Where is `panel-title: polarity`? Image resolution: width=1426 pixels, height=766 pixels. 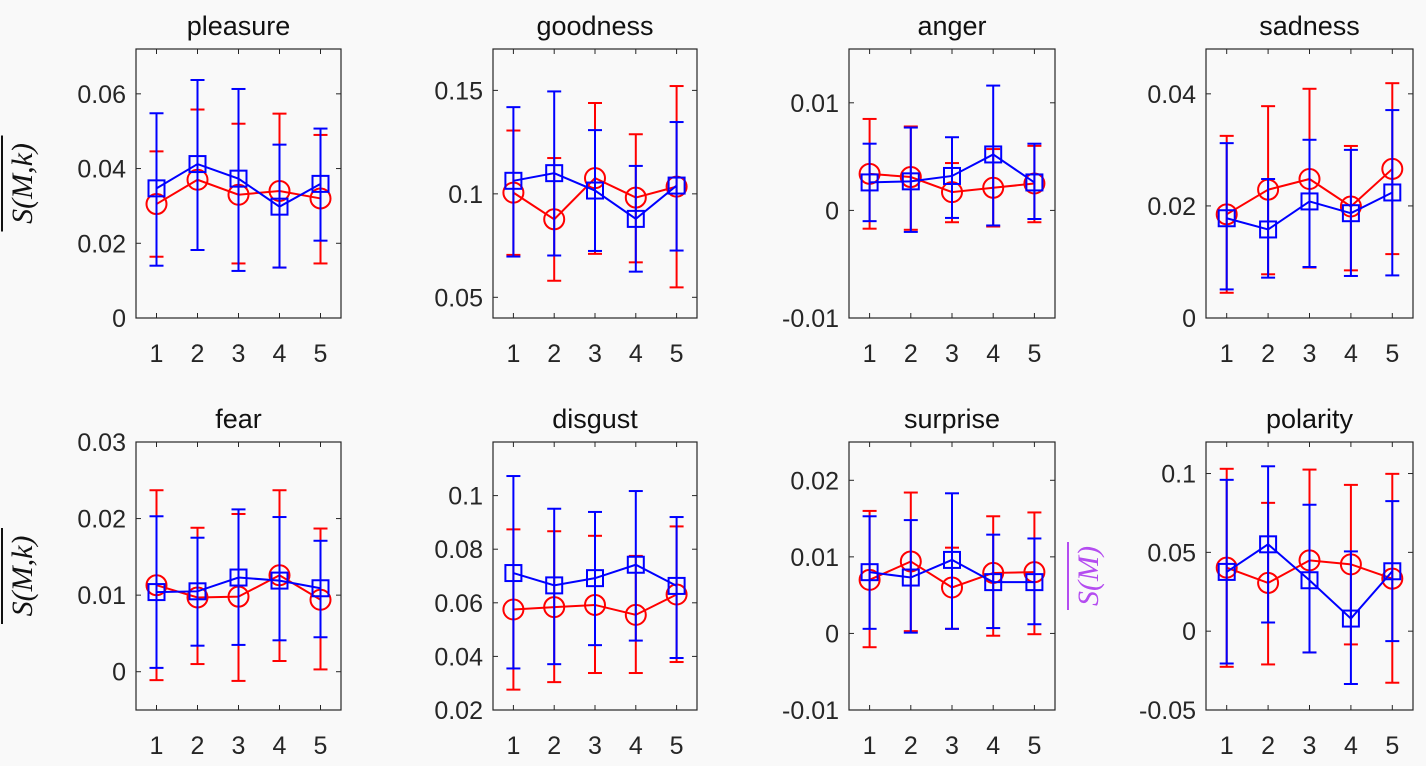
panel-title: polarity is located at coordinates (1310, 419).